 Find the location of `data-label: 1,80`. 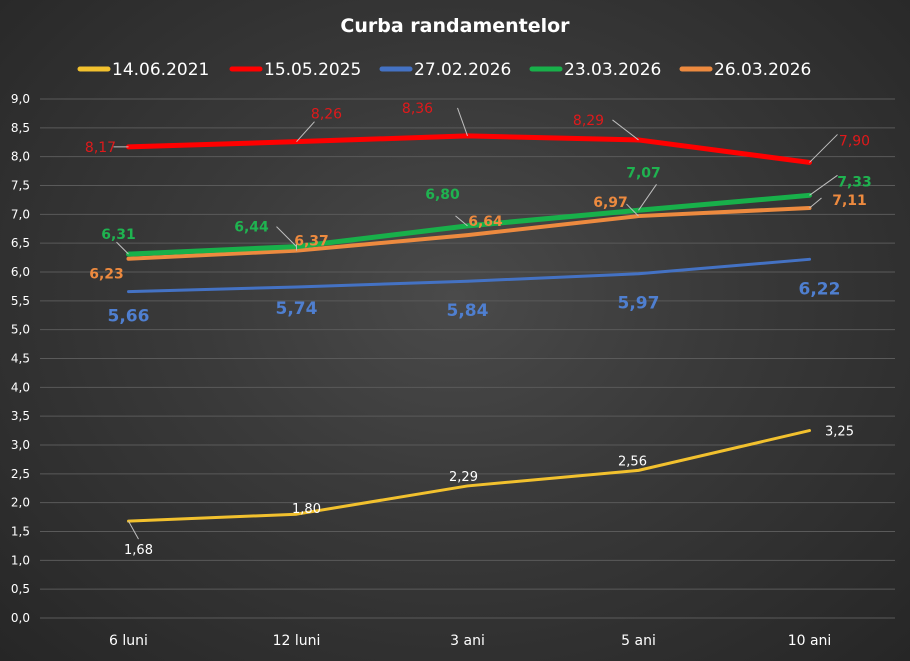

data-label: 1,80 is located at coordinates (306, 509).